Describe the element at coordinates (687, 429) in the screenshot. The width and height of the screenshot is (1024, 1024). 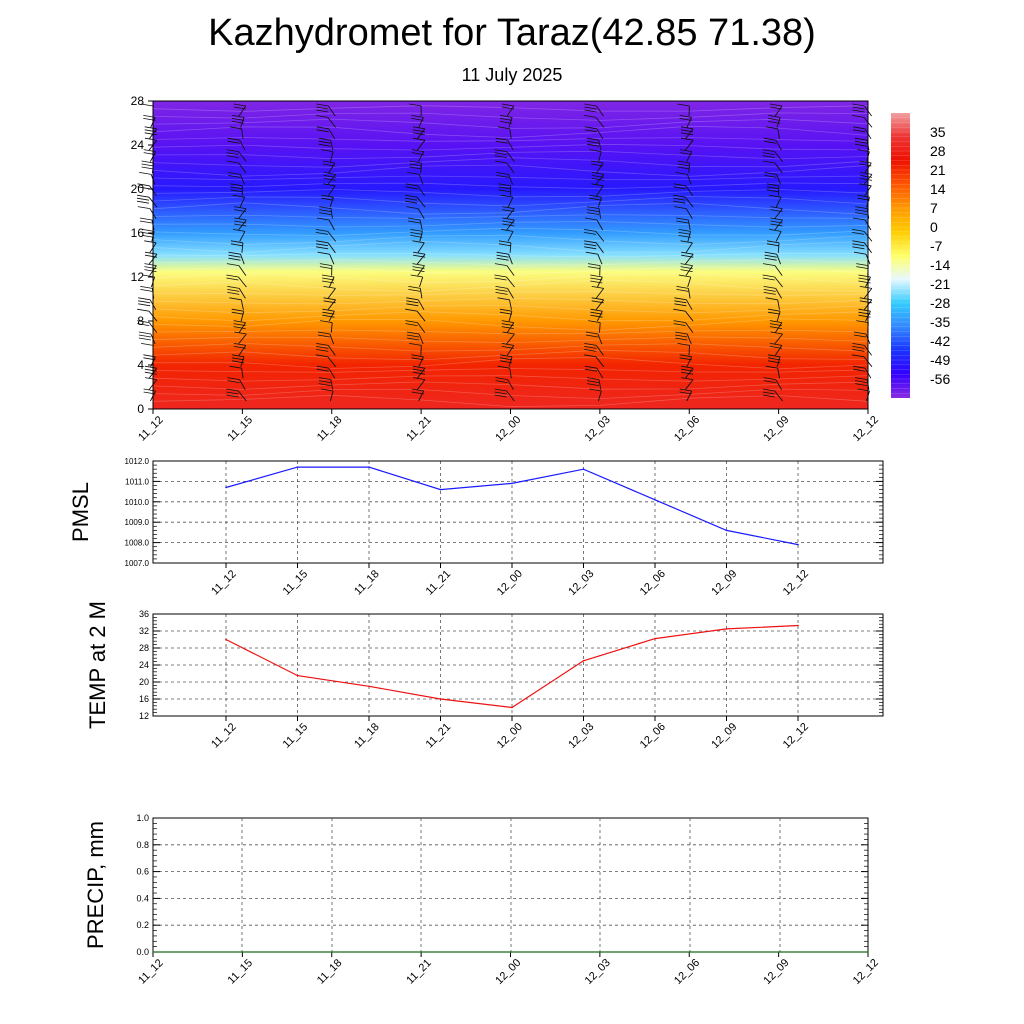
I see `heatmap-xtick-label: 12_06` at that location.